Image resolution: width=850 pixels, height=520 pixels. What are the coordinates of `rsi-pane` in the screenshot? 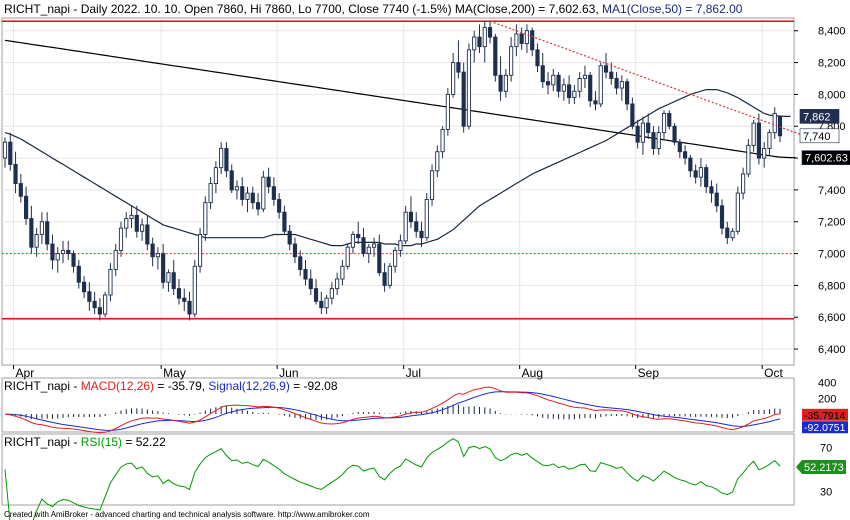 It's located at (392, 479).